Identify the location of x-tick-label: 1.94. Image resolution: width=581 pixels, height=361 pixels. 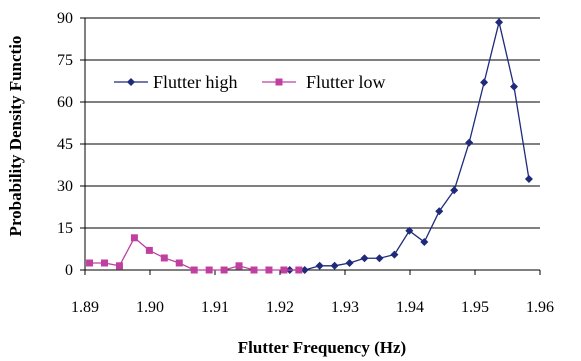
(410, 307).